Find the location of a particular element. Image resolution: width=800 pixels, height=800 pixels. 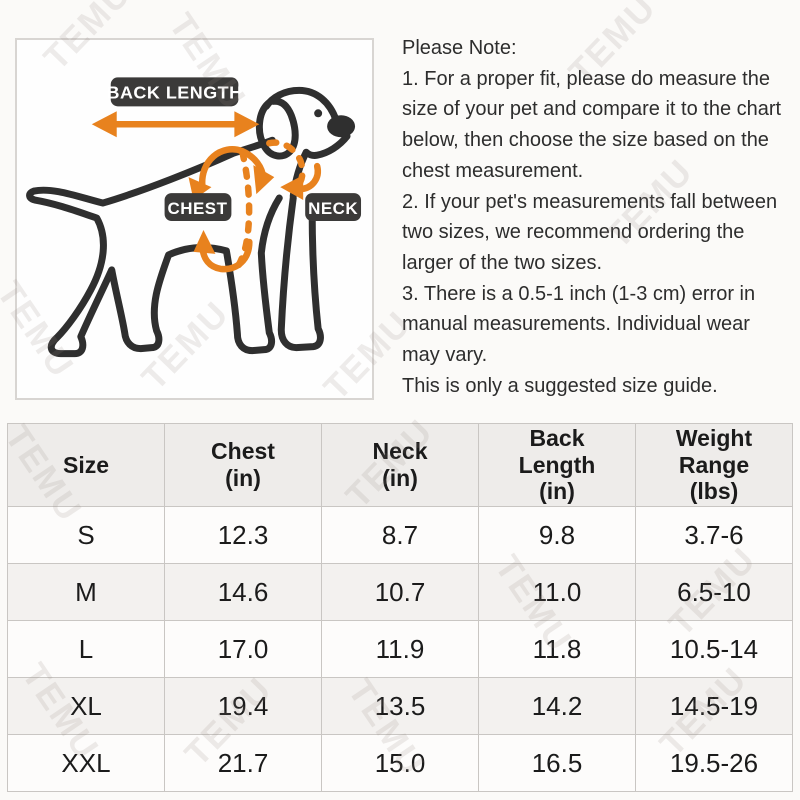

note-line: chest measurement. is located at coordinates (493, 170).